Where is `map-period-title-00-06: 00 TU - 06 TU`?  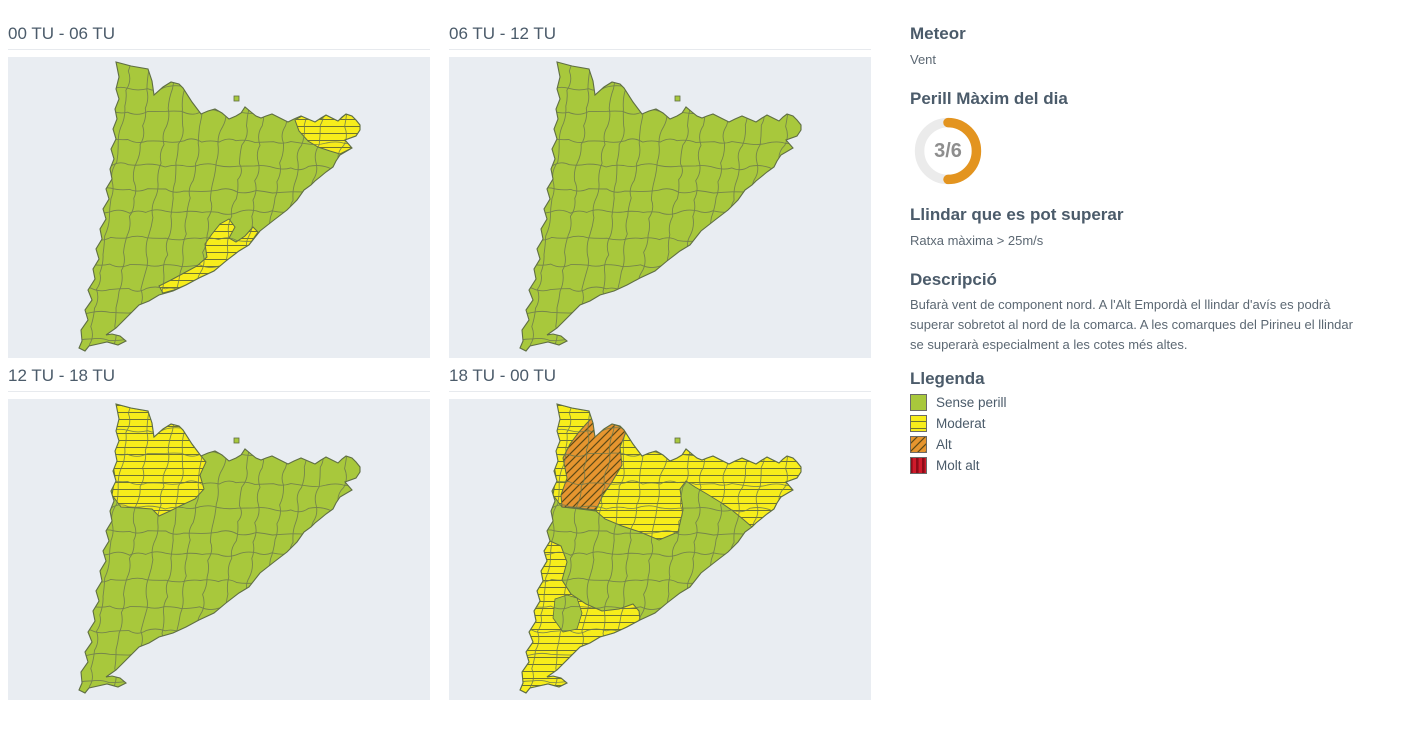 map-period-title-00-06: 00 TU - 06 TU is located at coordinates (219, 37).